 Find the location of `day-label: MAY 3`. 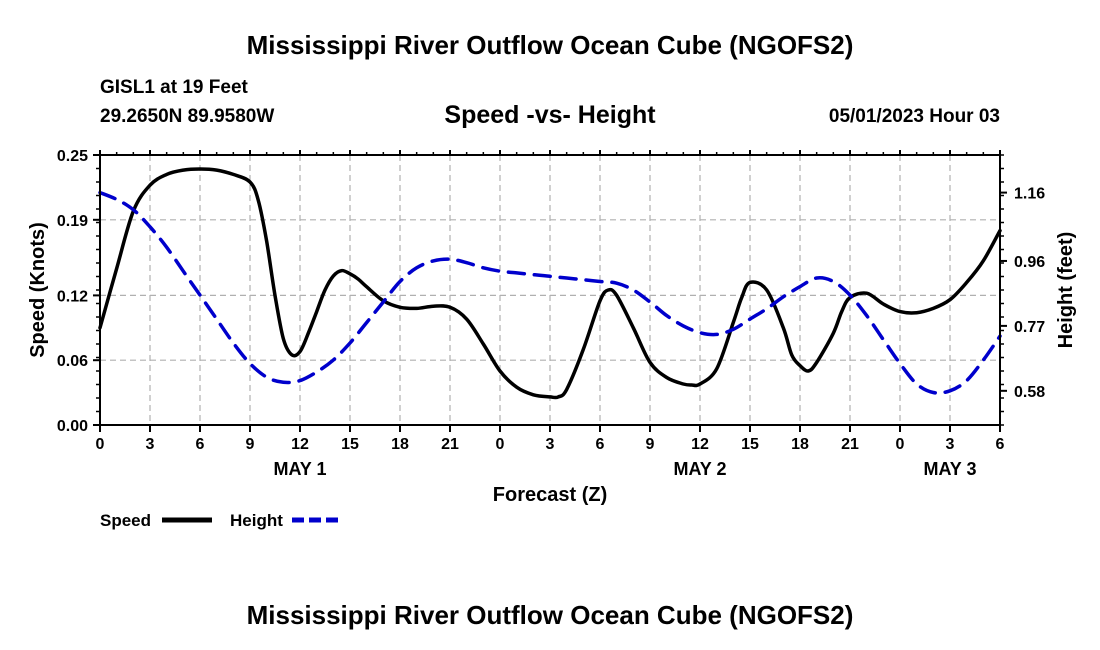

day-label: MAY 3 is located at coordinates (949, 469).